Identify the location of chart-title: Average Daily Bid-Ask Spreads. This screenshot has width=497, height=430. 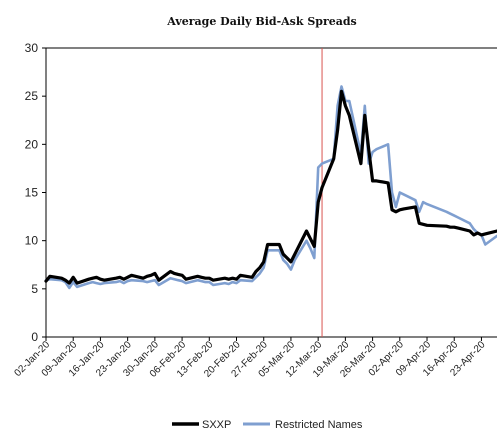
(261, 21).